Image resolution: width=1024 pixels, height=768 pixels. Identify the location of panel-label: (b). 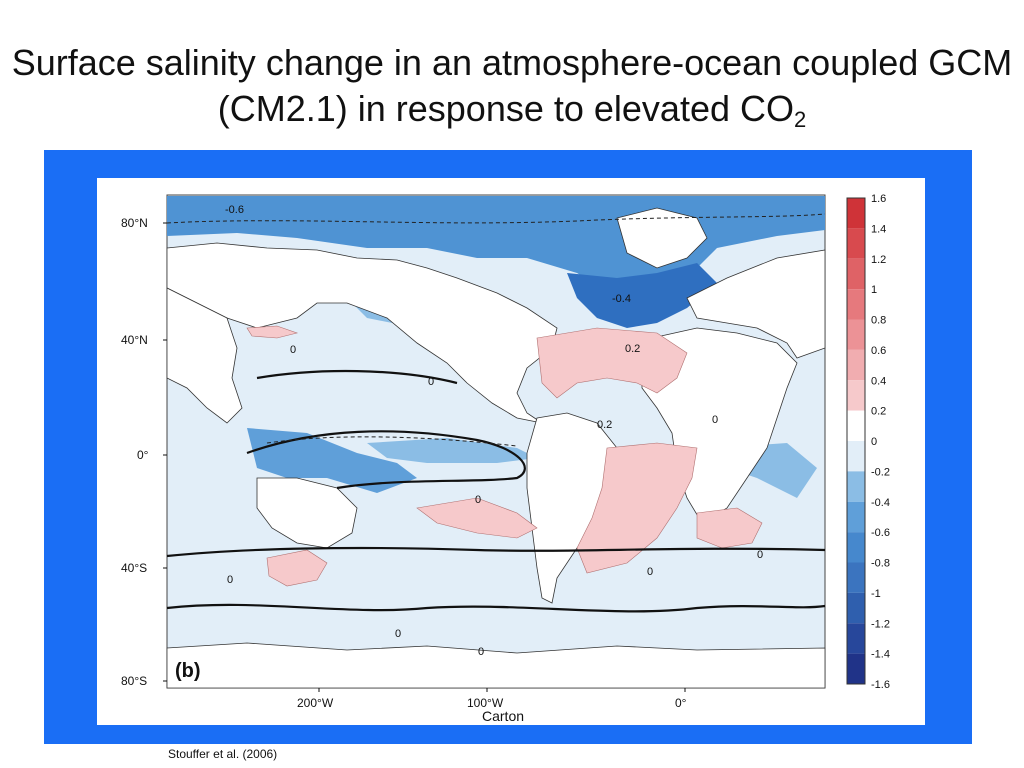
(188, 671).